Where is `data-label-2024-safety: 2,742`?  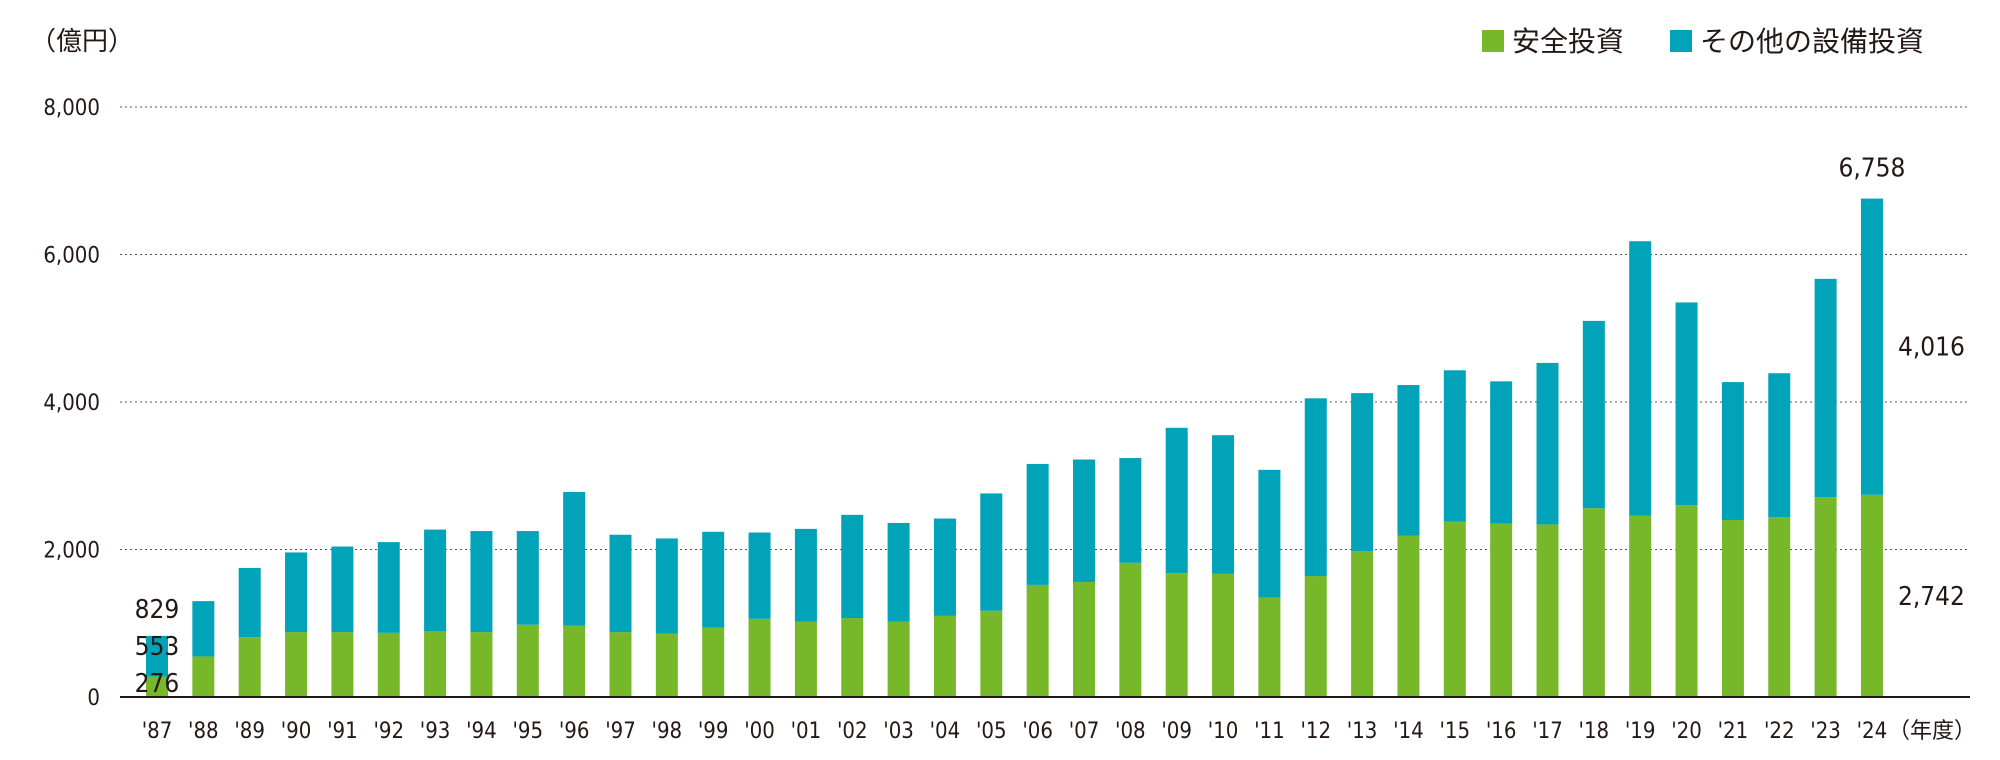
data-label-2024-safety: 2,742 is located at coordinates (1931, 597).